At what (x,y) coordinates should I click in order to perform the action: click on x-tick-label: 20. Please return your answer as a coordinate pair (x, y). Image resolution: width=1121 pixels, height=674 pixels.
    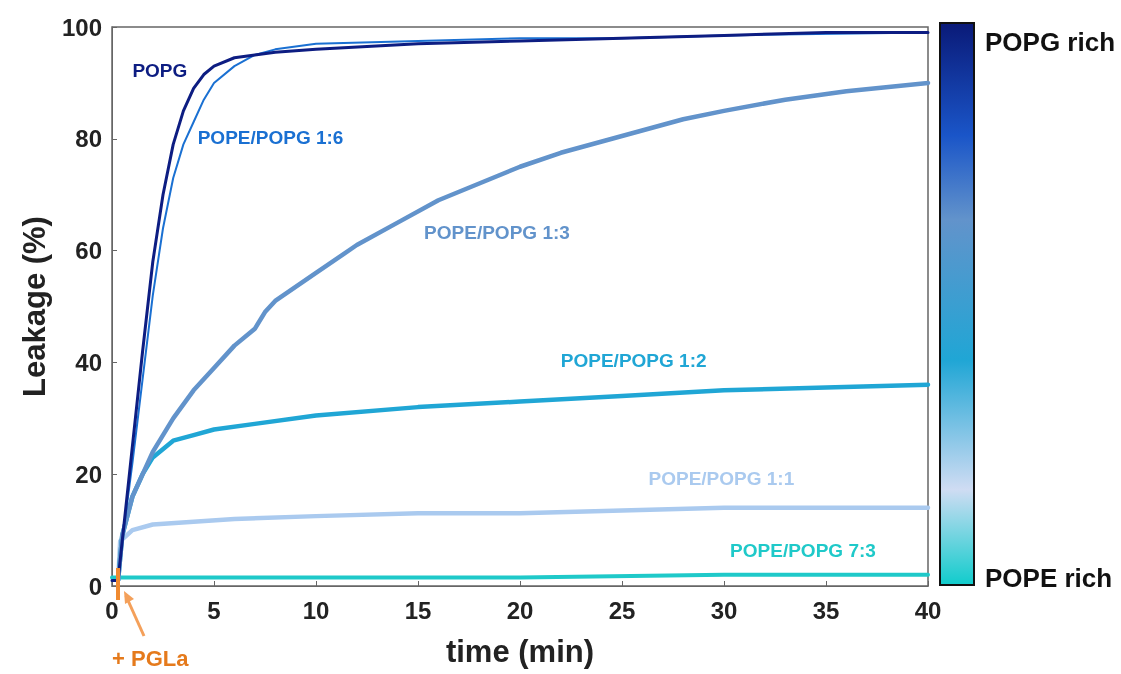
    Looking at the image, I should click on (520, 610).